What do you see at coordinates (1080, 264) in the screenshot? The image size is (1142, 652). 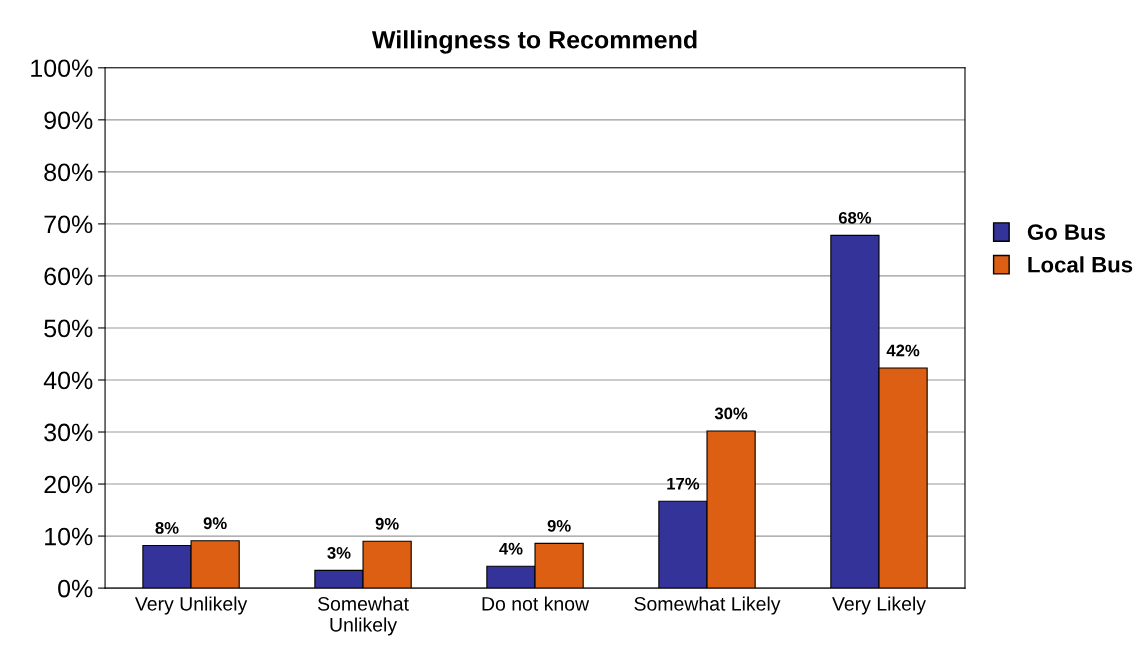 I see `legend-label: Local Bus` at bounding box center [1080, 264].